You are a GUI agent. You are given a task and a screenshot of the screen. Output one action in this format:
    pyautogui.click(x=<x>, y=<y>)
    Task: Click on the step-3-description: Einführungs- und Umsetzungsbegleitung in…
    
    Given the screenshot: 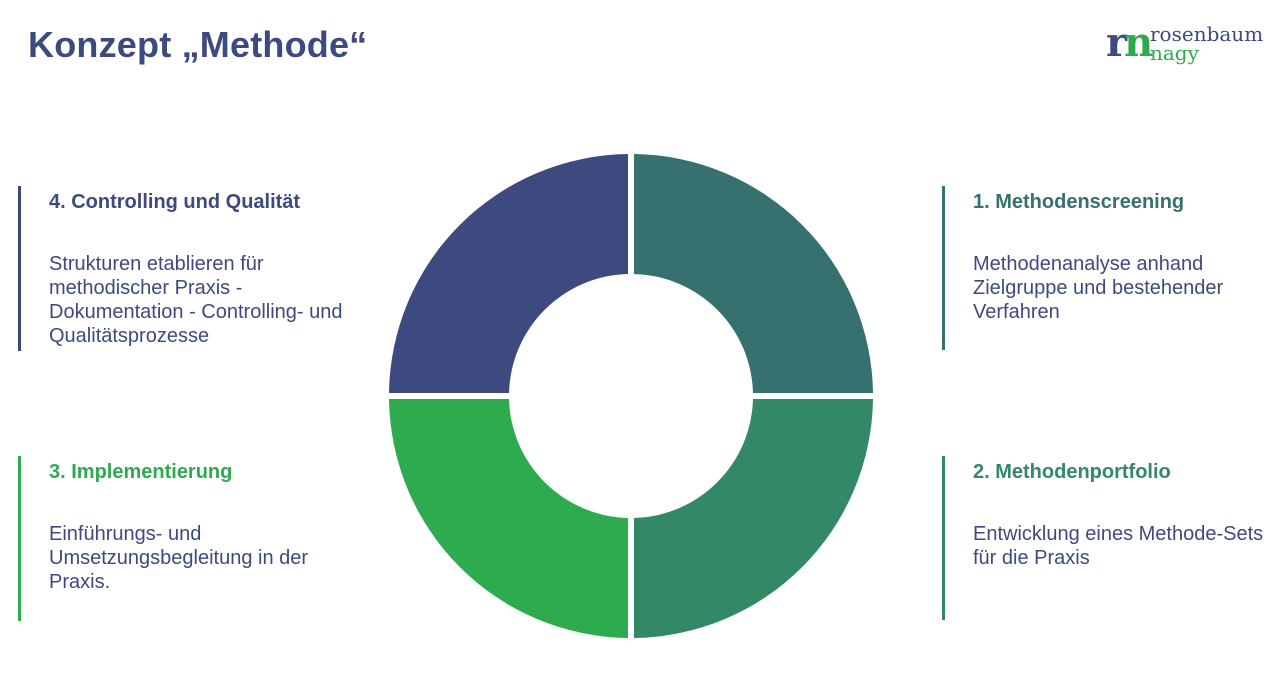 What is the action you would take?
    pyautogui.click(x=179, y=558)
    